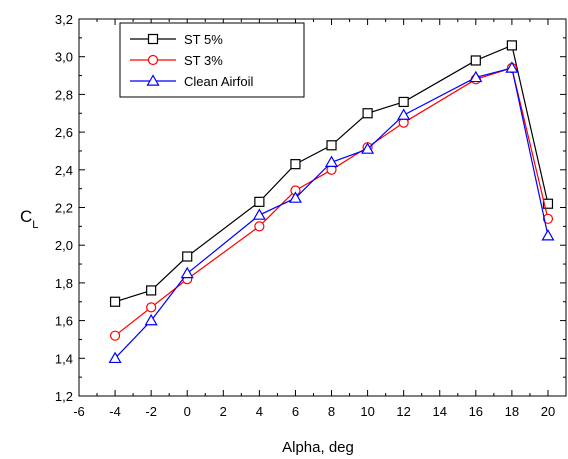 This screenshot has height=459, width=568. I want to click on x-tick-label: -4, so click(115, 411).